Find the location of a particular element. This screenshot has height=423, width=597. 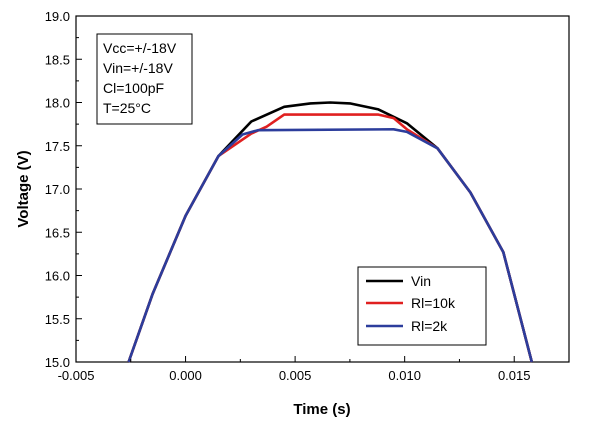

legend: Vin Rl=10k Rl=2k is located at coordinates (422, 306).